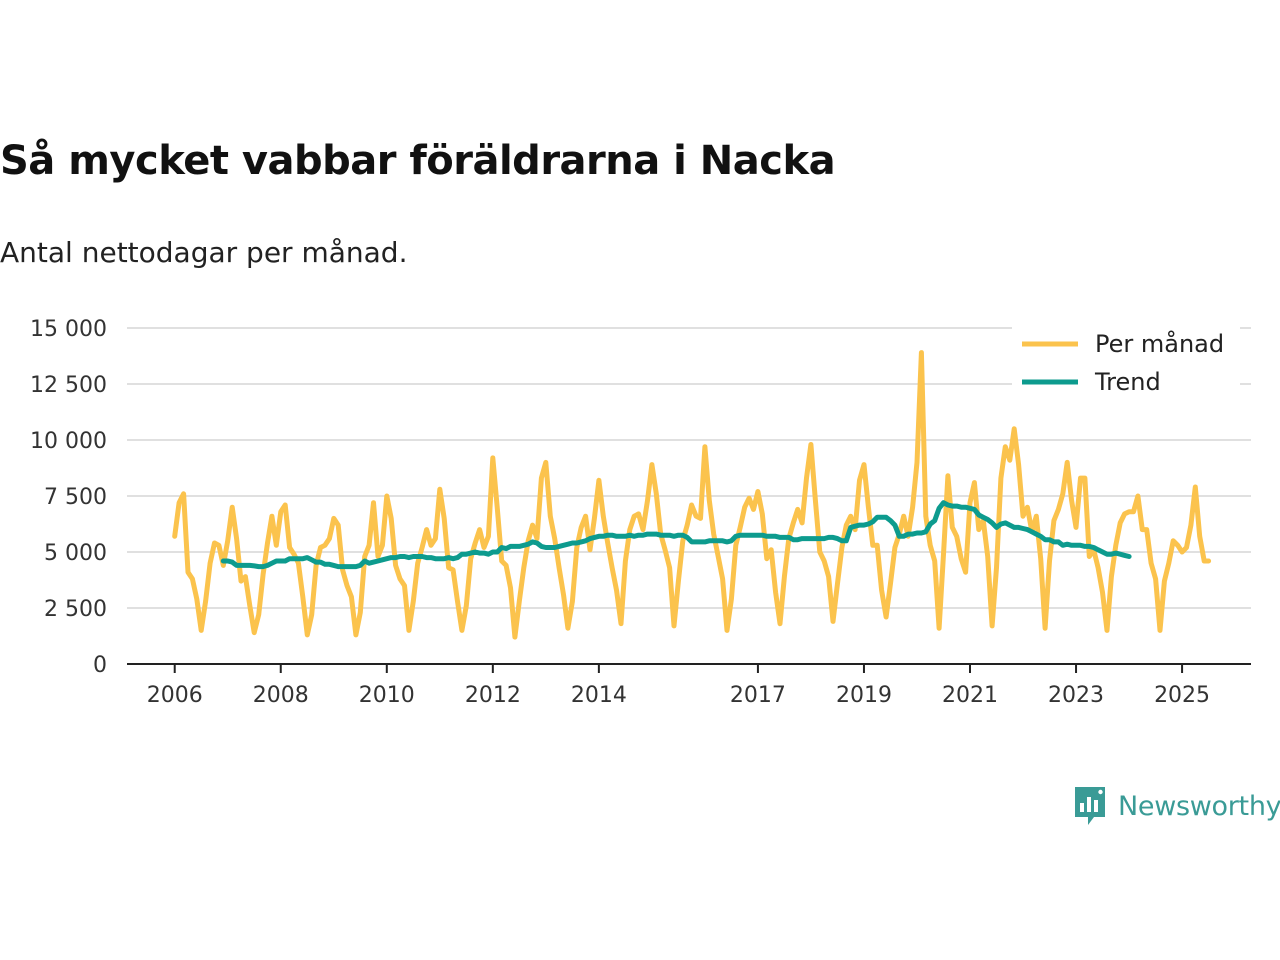 The height and width of the screenshot is (960, 1280). Describe the element at coordinates (758, 695) in the screenshot. I see `x-tick-label: 2017` at that location.